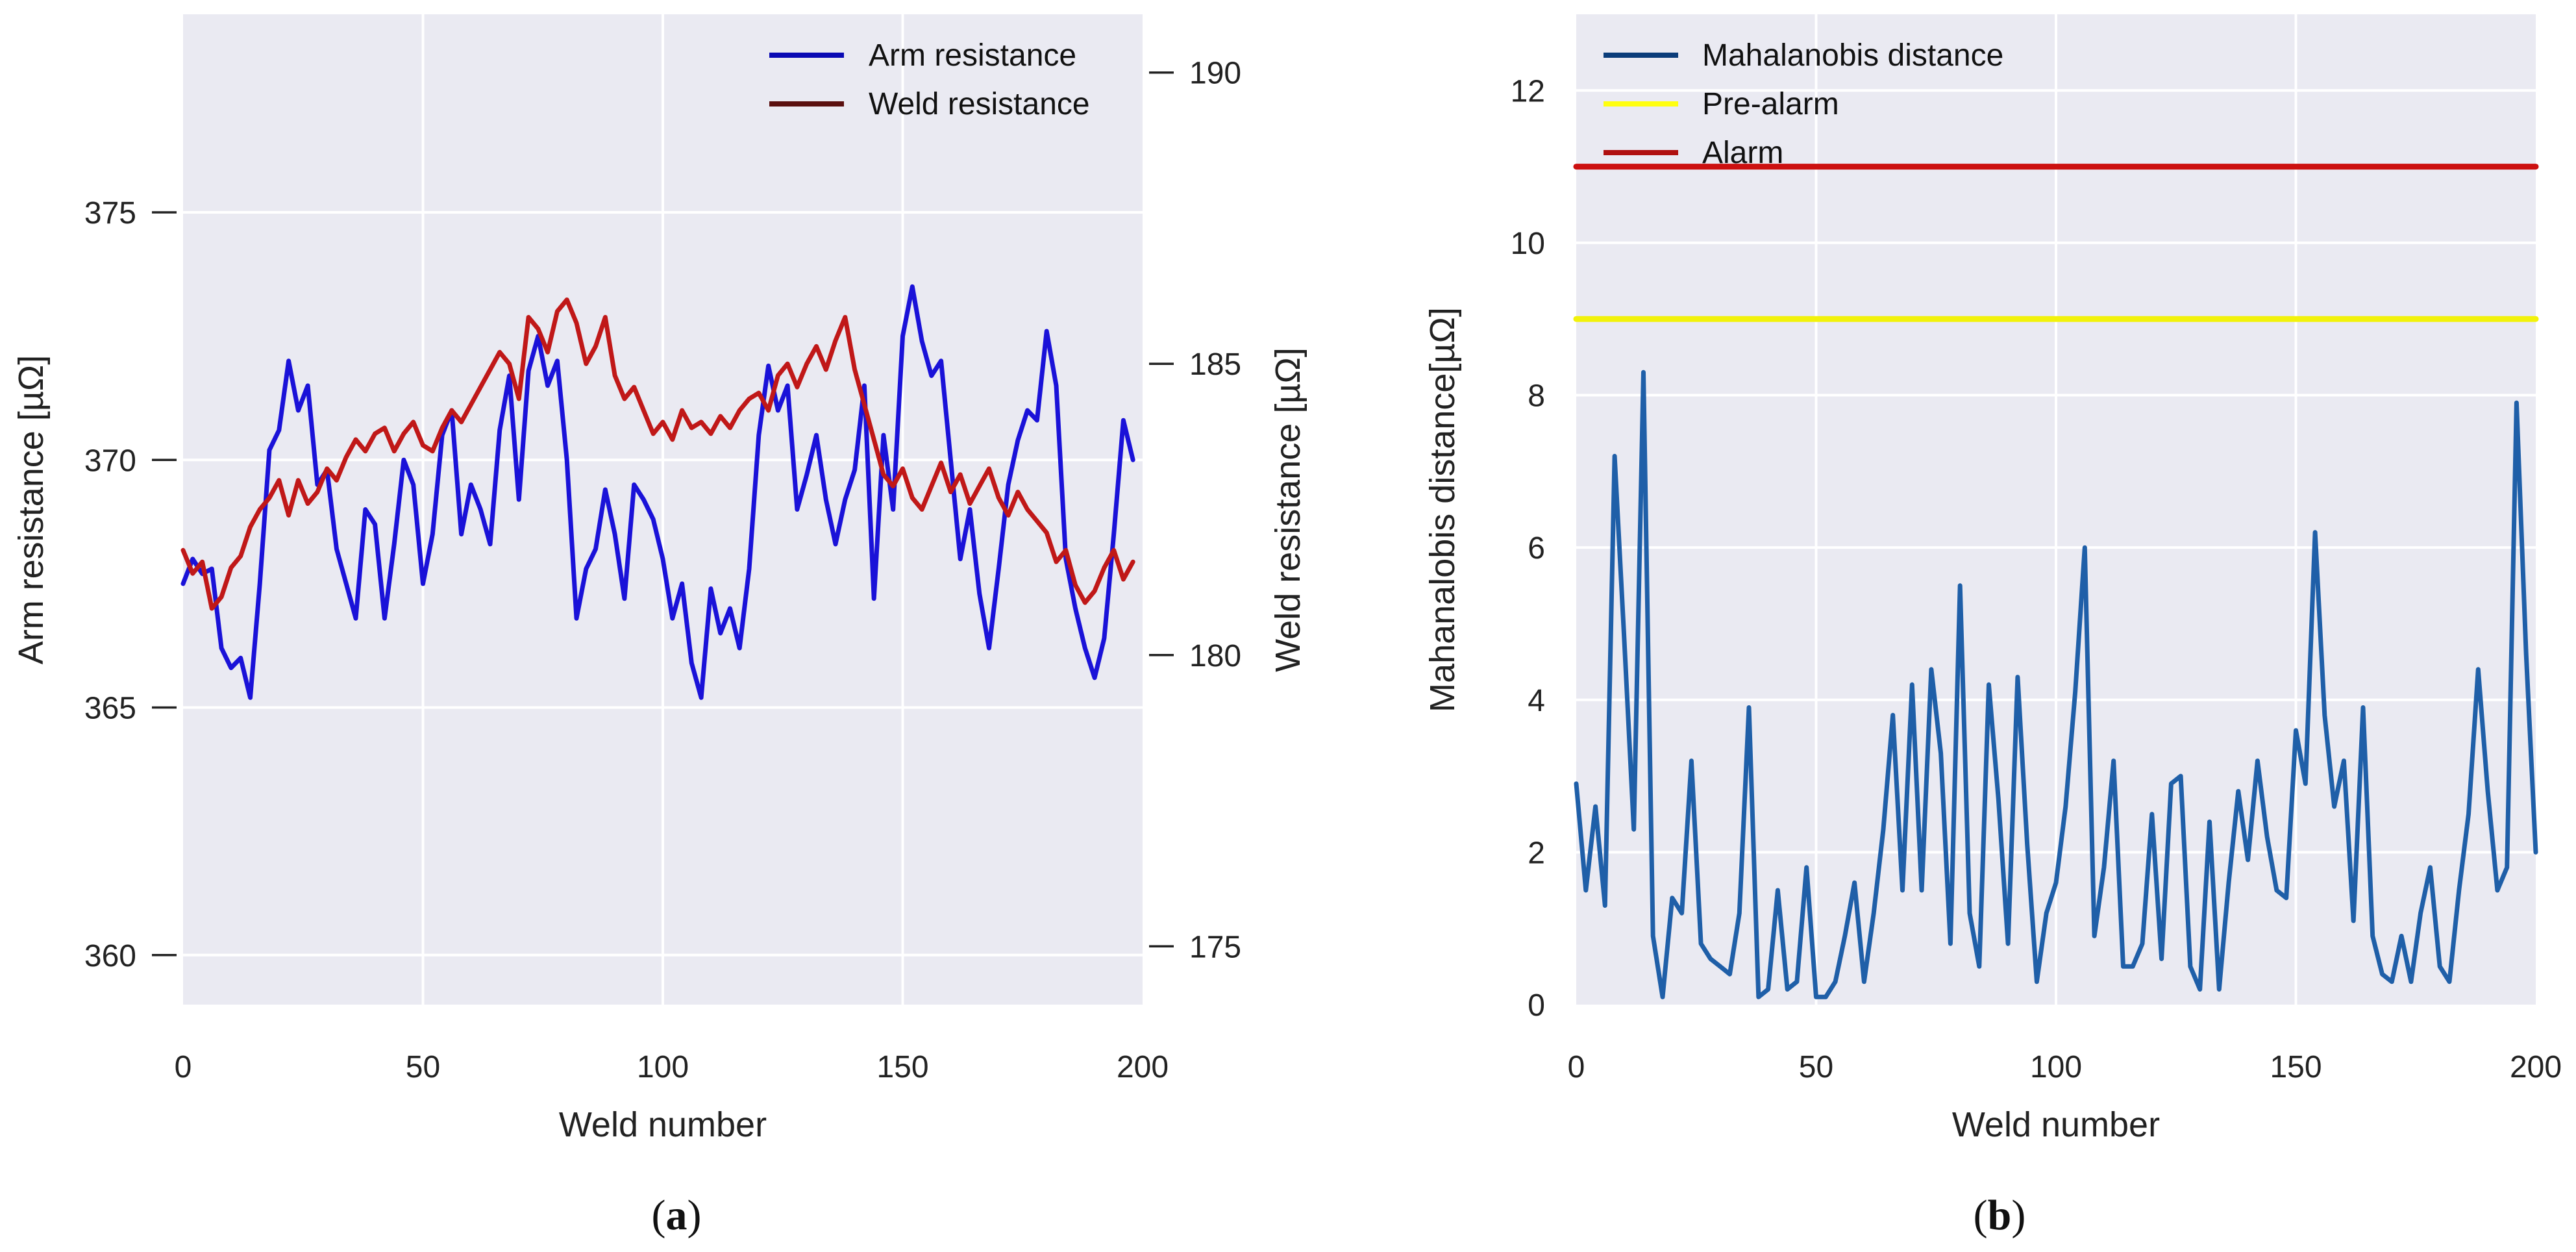  What do you see at coordinates (1528, 244) in the screenshot?
I see `y-tick-label: 10` at bounding box center [1528, 244].